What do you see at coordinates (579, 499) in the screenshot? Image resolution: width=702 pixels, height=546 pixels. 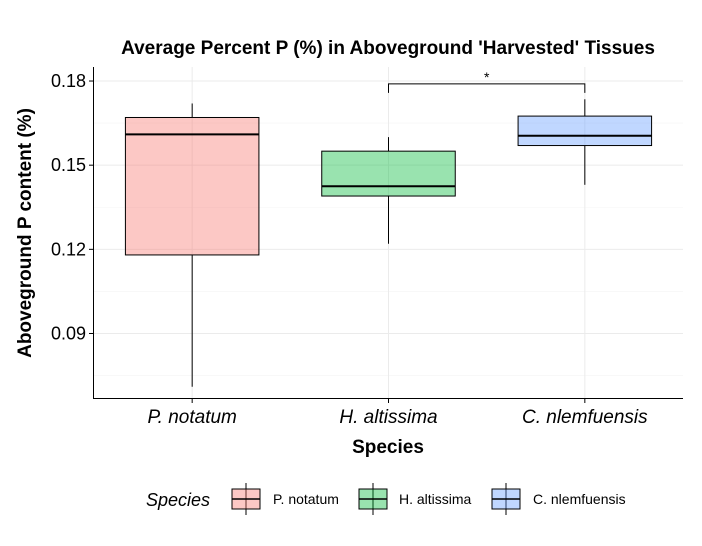 I see `legend-label: C. nlemfuensis` at bounding box center [579, 499].